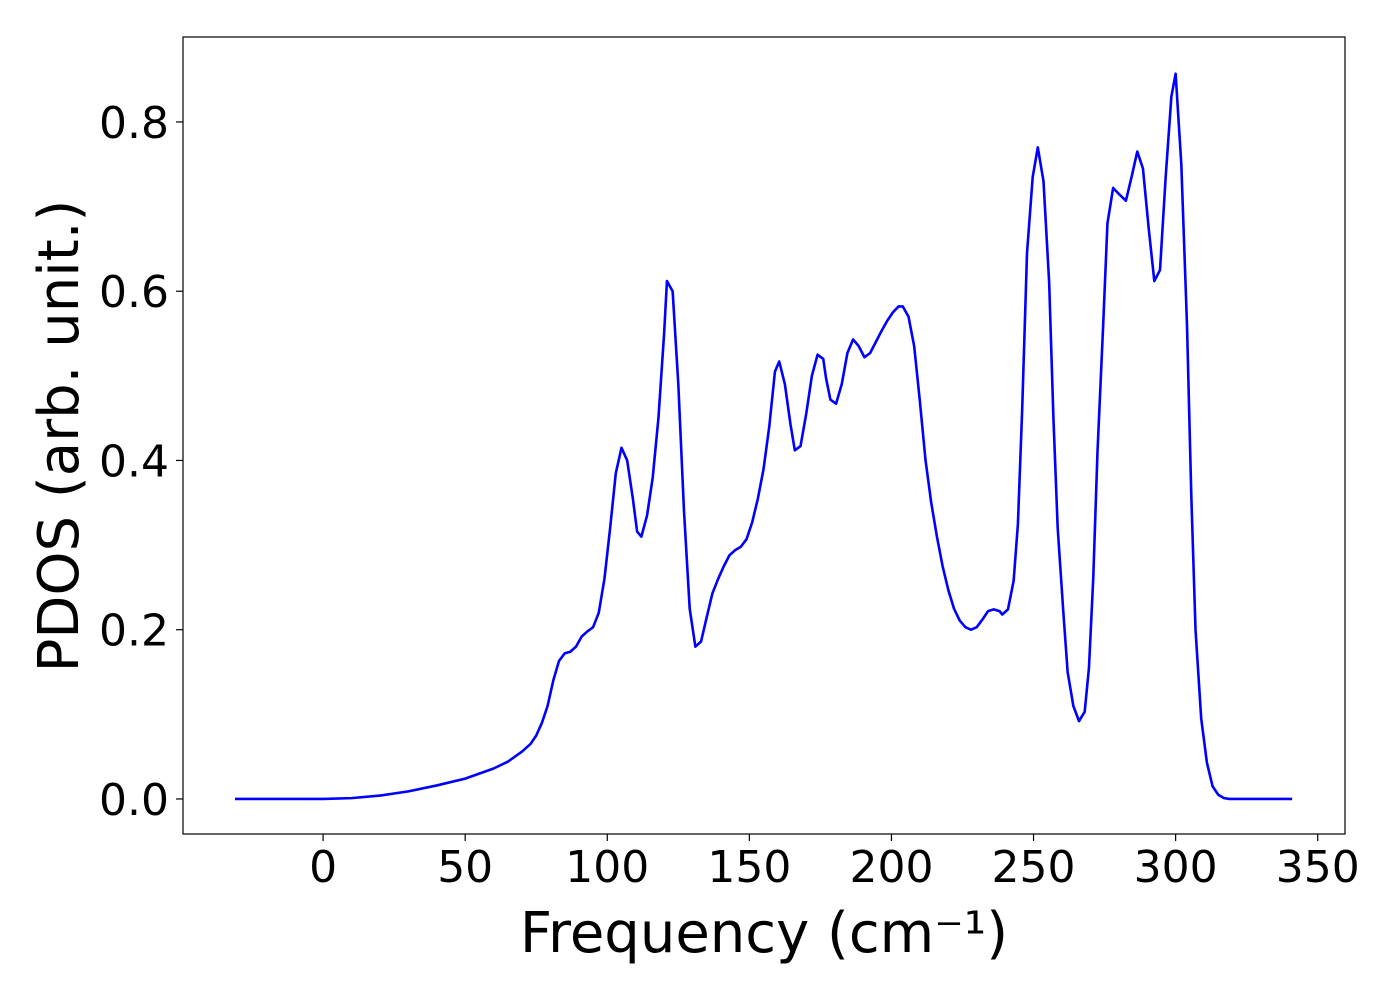  Describe the element at coordinates (891, 867) in the screenshot. I see `x-tick-label: 200` at that location.